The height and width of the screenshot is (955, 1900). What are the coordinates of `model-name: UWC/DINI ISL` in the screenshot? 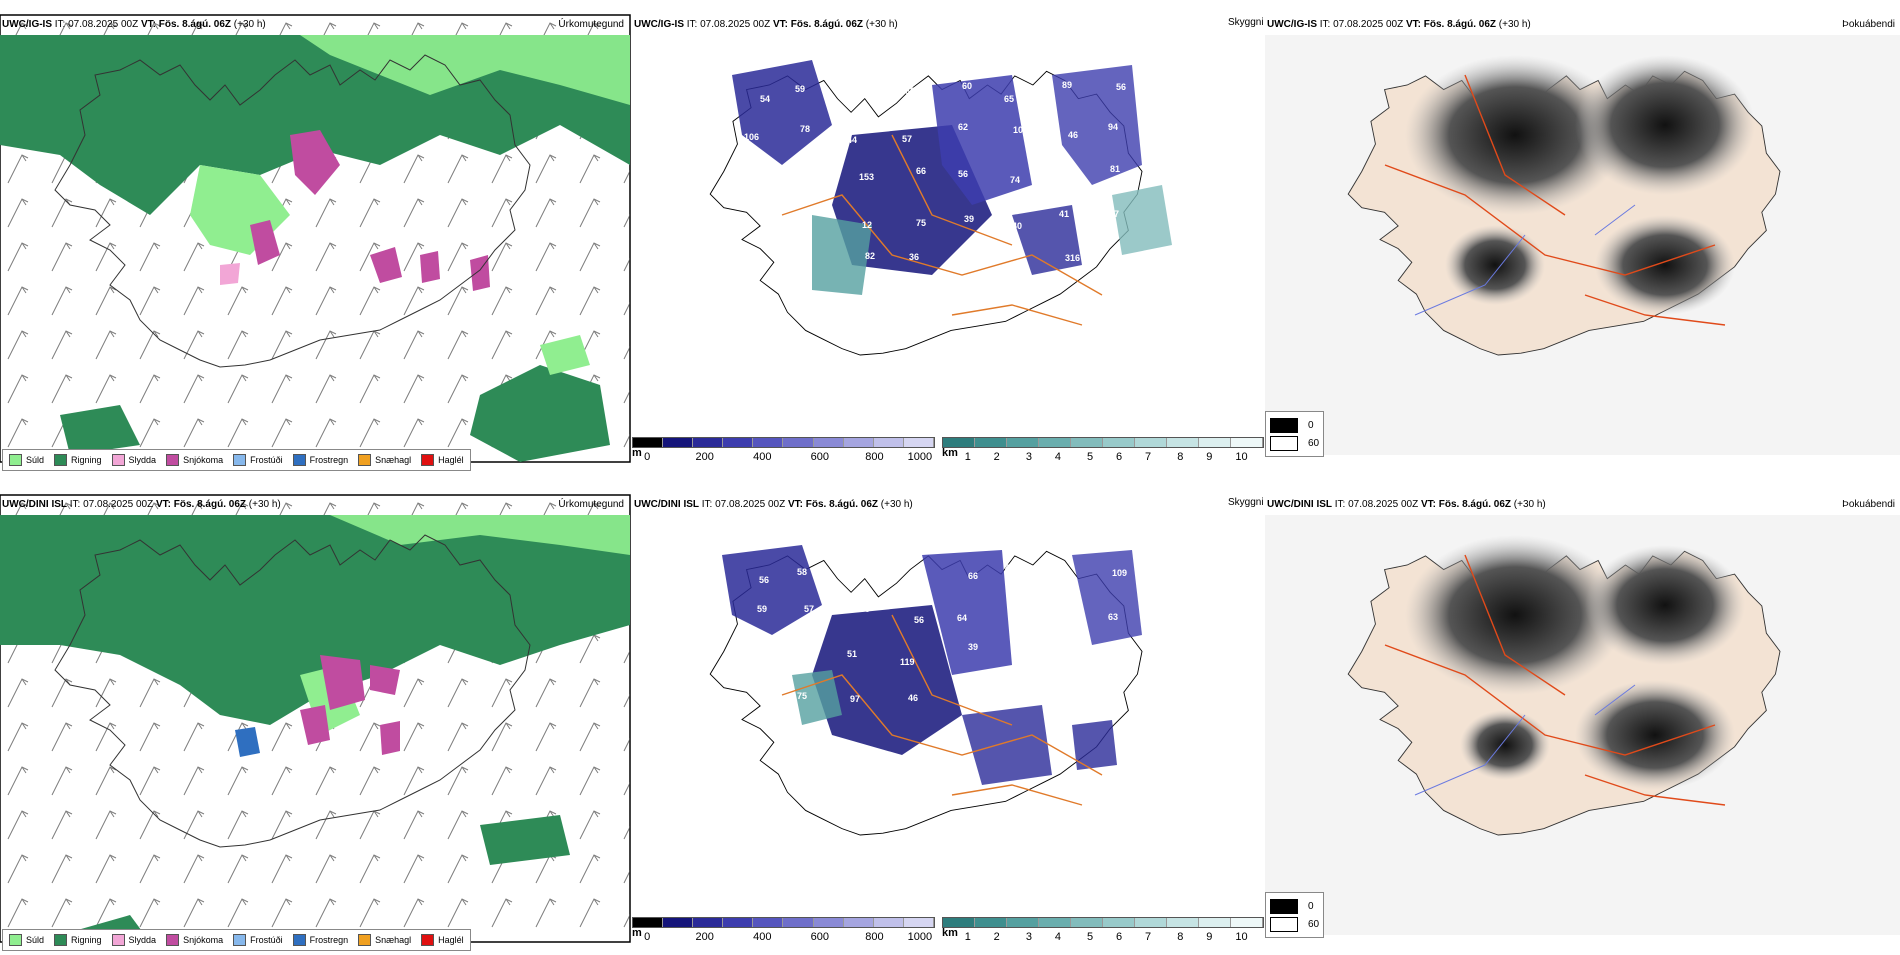 It's located at (1299, 504).